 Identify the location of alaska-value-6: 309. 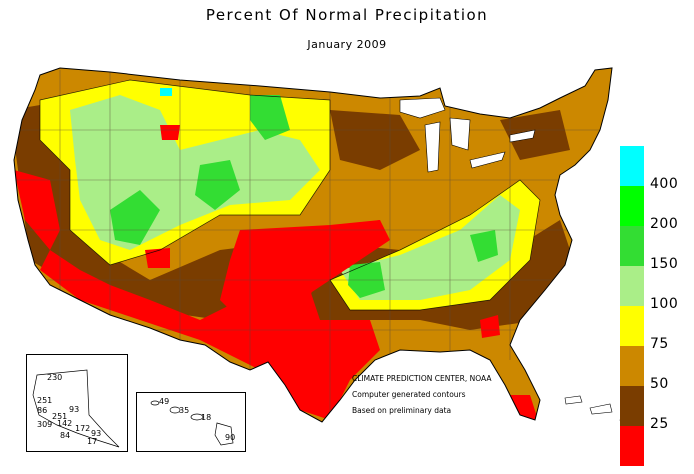
(45, 424).